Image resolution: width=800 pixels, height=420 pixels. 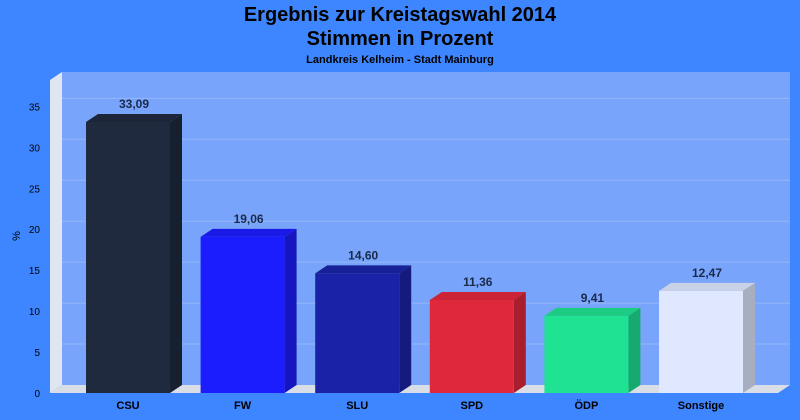 What do you see at coordinates (471, 406) in the screenshot?
I see `category-label: SPD` at bounding box center [471, 406].